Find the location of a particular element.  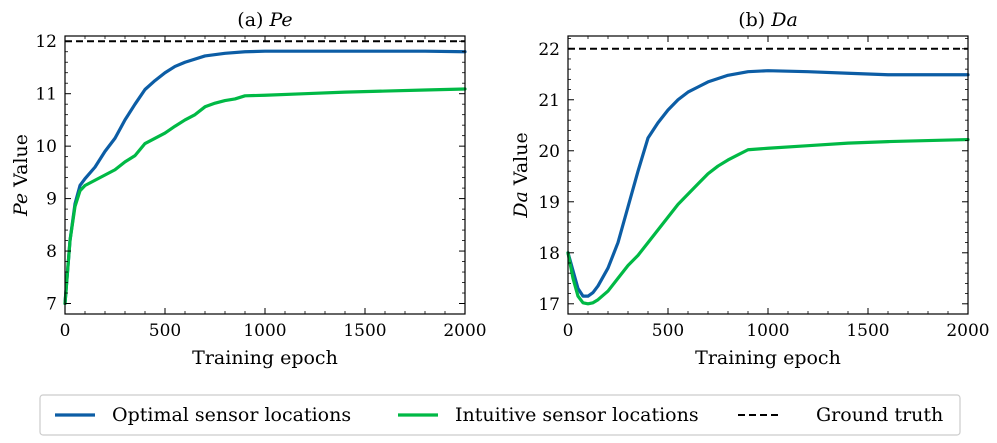

chart-title-pe: (a) Pe is located at coordinates (264, 20).